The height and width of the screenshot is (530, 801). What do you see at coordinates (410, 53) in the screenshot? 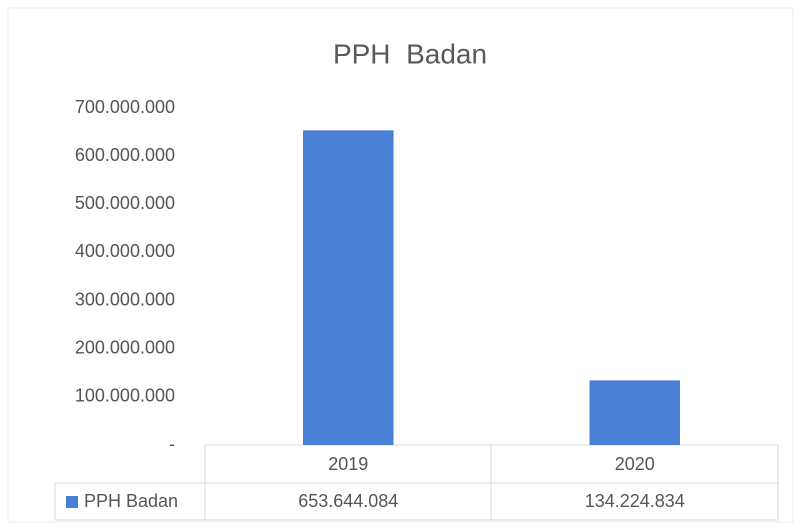
I see `chart-title: PPH Badan` at bounding box center [410, 53].